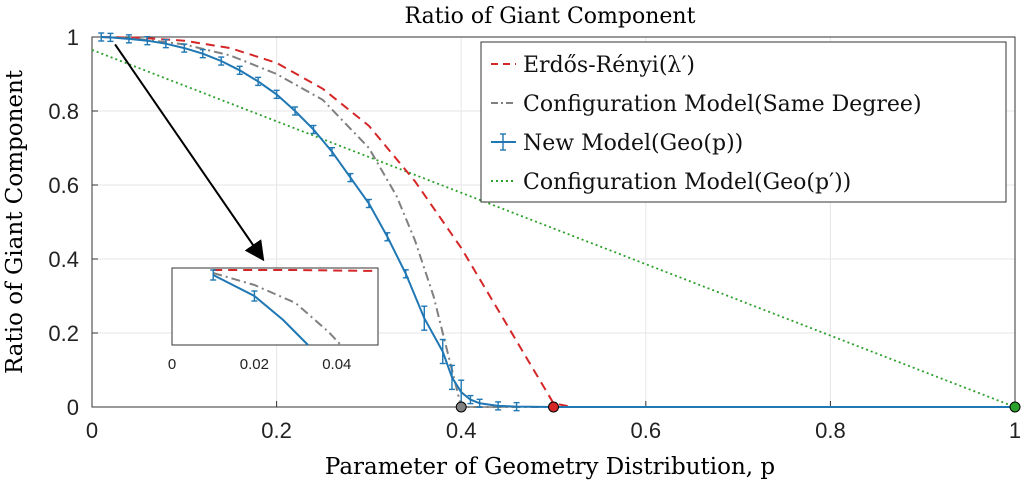  I want to click on x-tick-label: 0.8, so click(830, 430).